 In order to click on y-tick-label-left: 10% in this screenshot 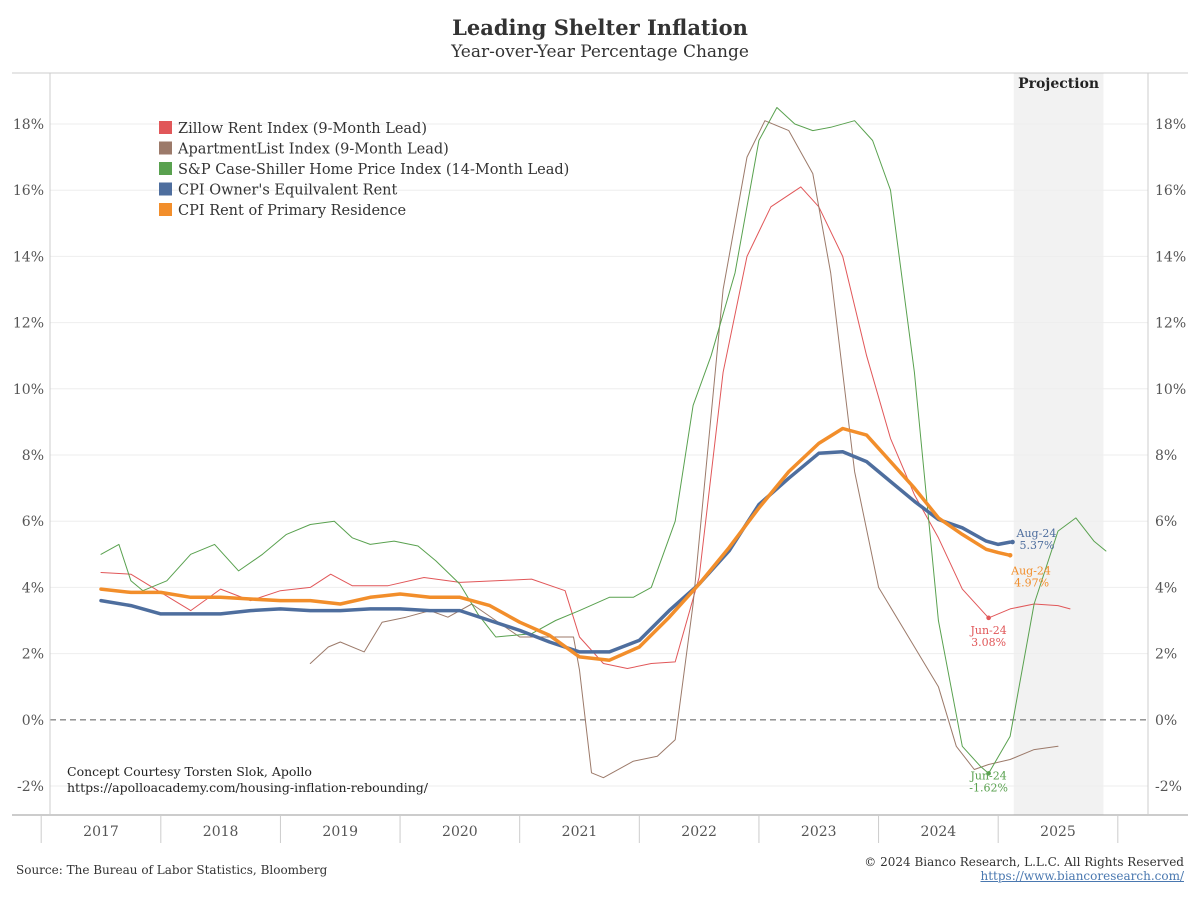, I will do `click(28, 390)`.